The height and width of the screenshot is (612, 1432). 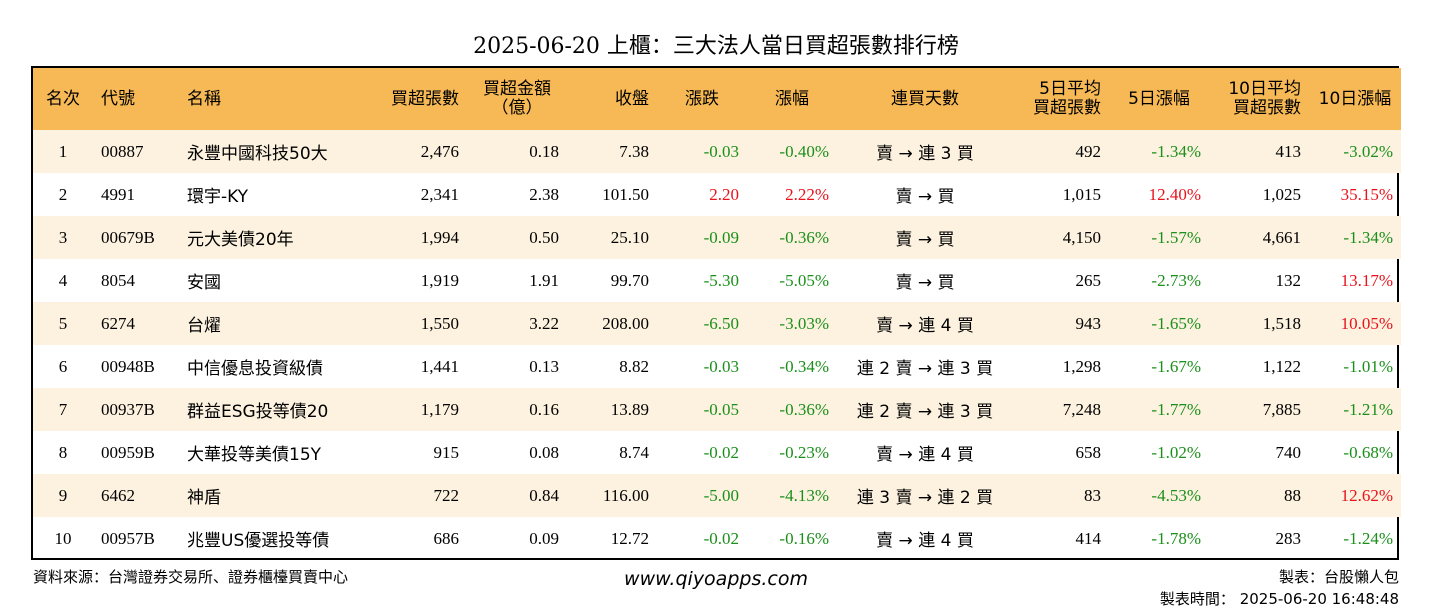 What do you see at coordinates (1088, 538) in the screenshot?
I see `cell-avg5-lots: 414` at bounding box center [1088, 538].